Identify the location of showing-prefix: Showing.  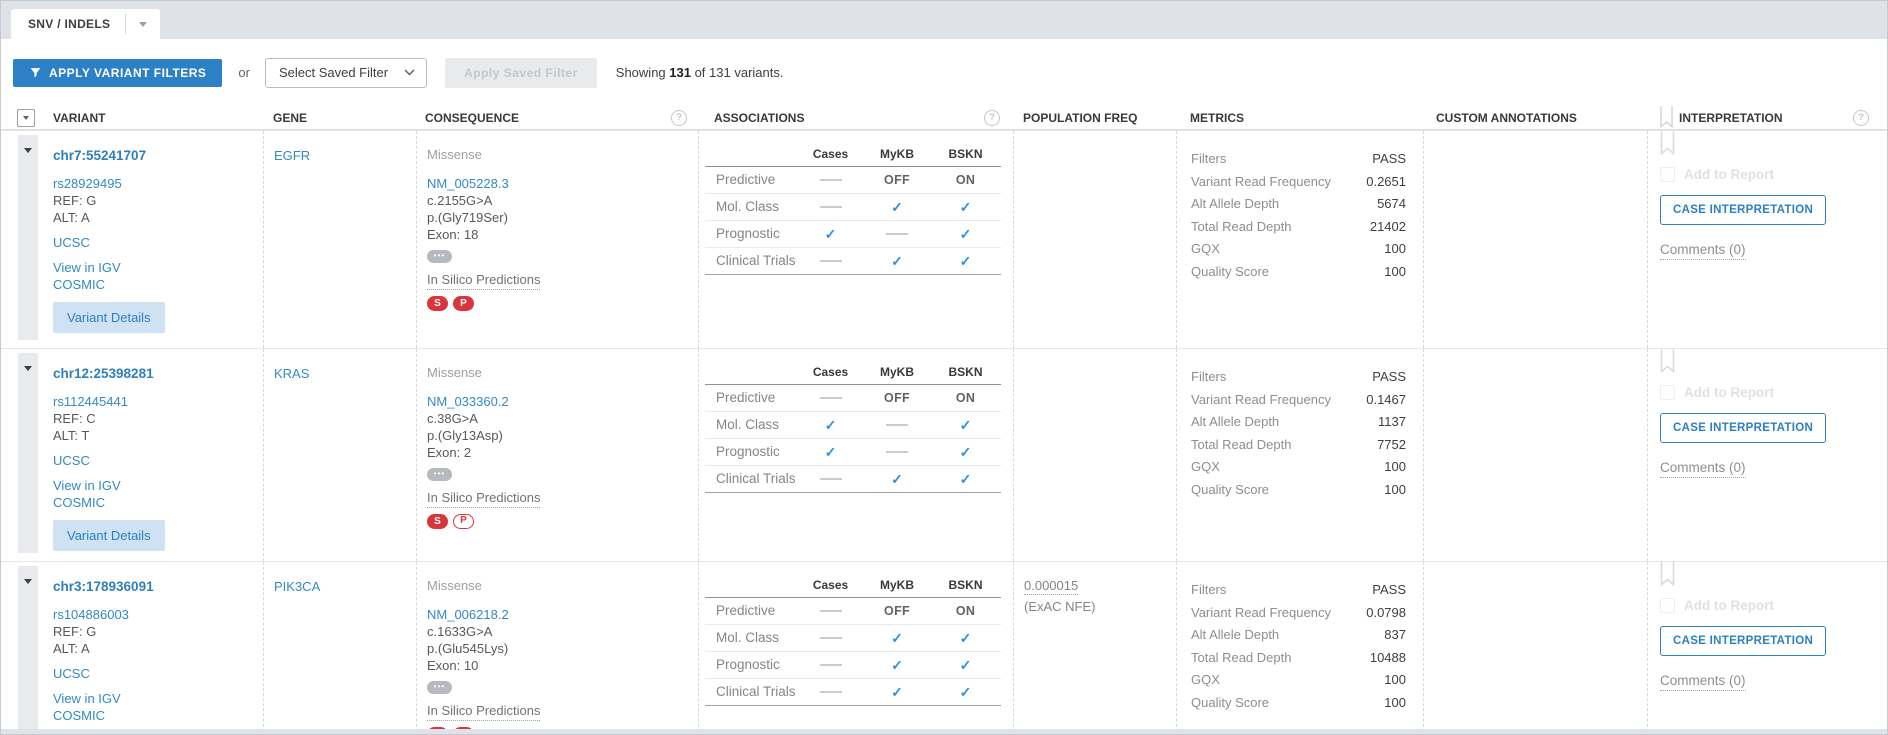
(642, 72).